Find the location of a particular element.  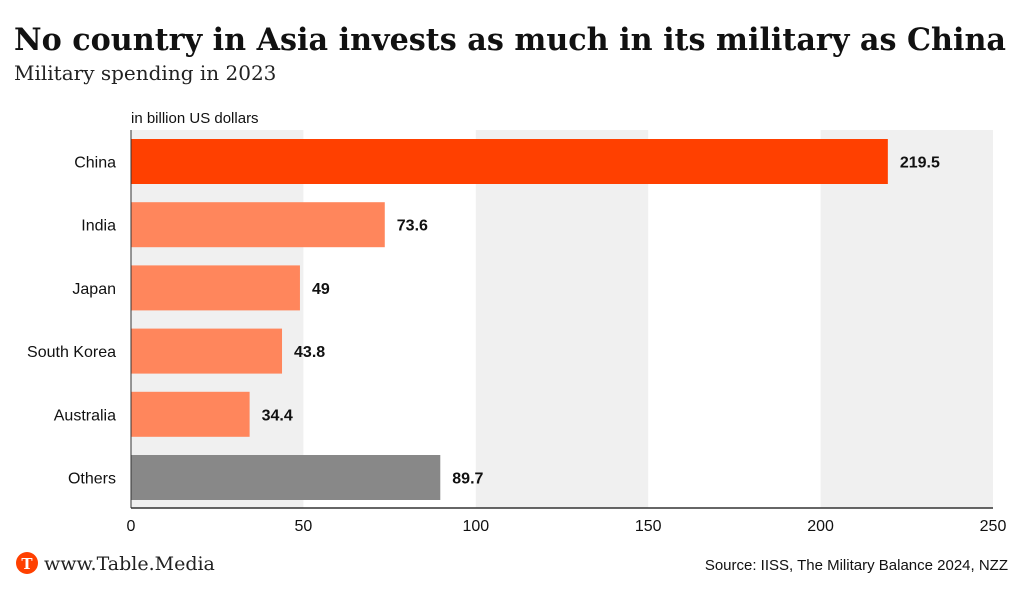

x-tick-label: 50 is located at coordinates (304, 526).